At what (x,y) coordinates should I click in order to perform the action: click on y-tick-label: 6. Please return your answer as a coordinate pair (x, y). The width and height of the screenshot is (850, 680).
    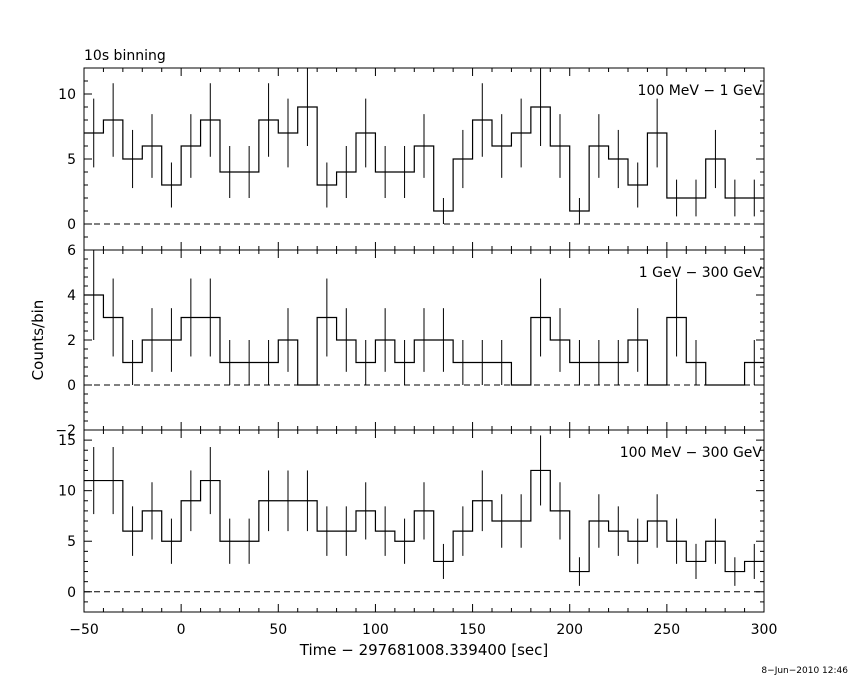
    Looking at the image, I should click on (71, 251).